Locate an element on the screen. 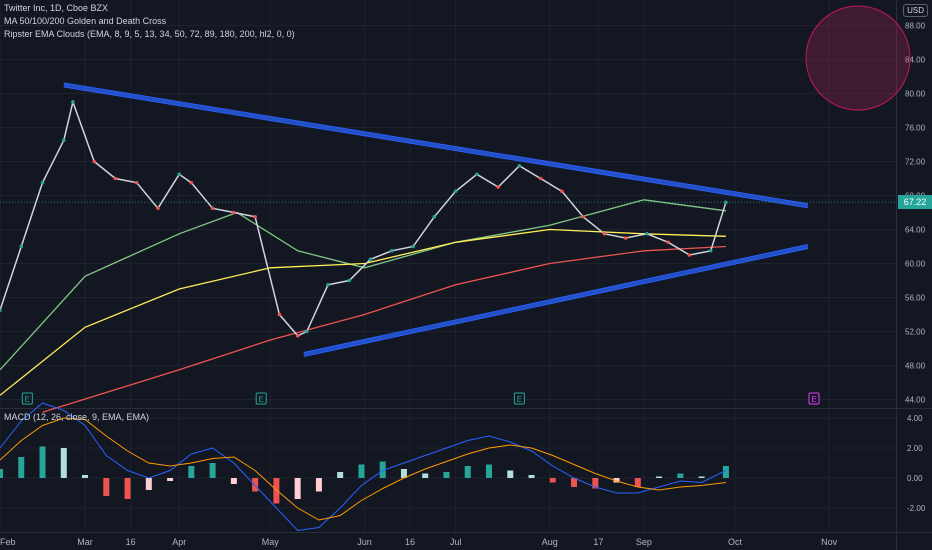 The image size is (932, 550). trendline-lower-edge-top is located at coordinates (556, 298).